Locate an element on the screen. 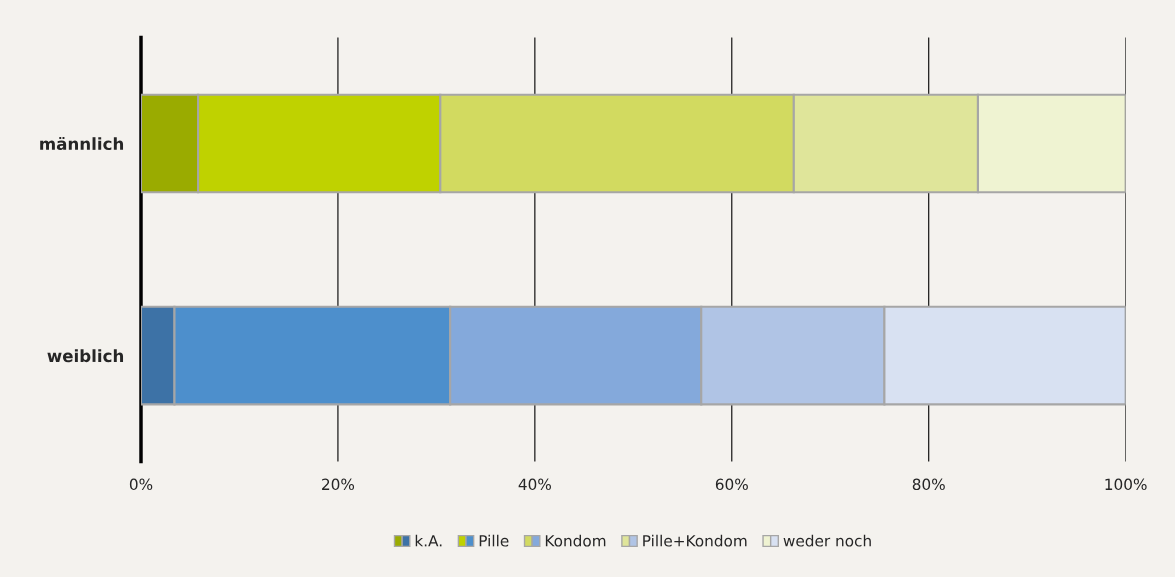 This screenshot has height=577, width=1175. y-tick-label: weiblich is located at coordinates (85, 356).